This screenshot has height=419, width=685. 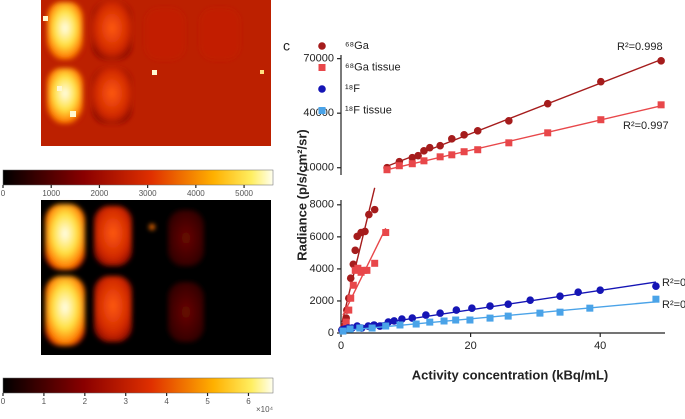 I want to click on colorbar-tick-label: 2000, so click(x=100, y=193).